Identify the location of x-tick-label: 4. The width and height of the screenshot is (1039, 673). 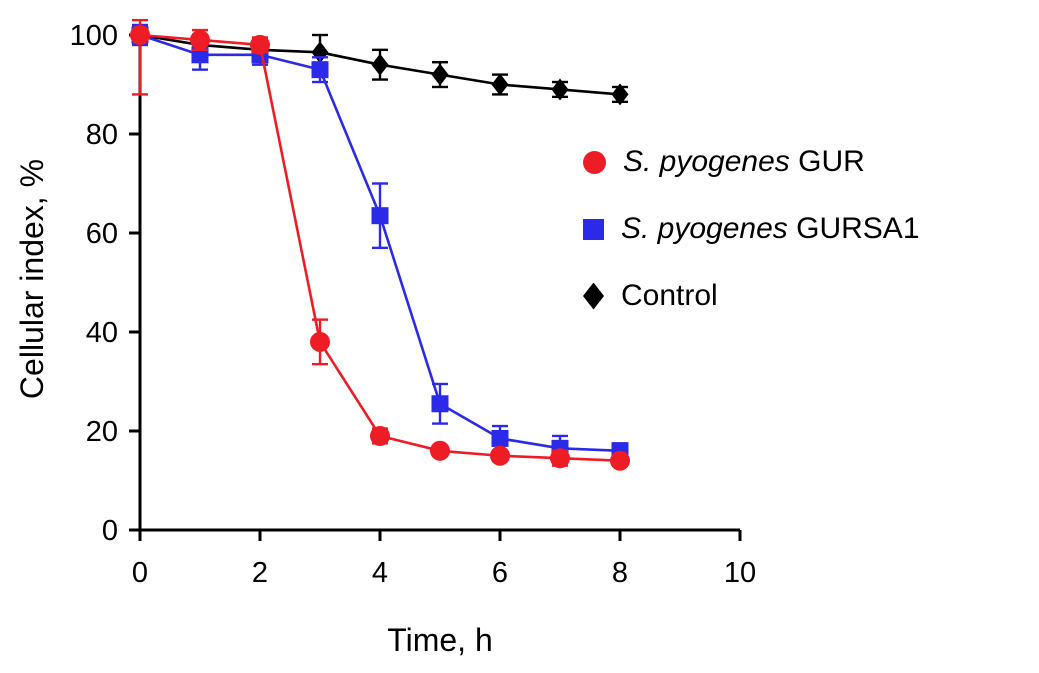
(380, 573).